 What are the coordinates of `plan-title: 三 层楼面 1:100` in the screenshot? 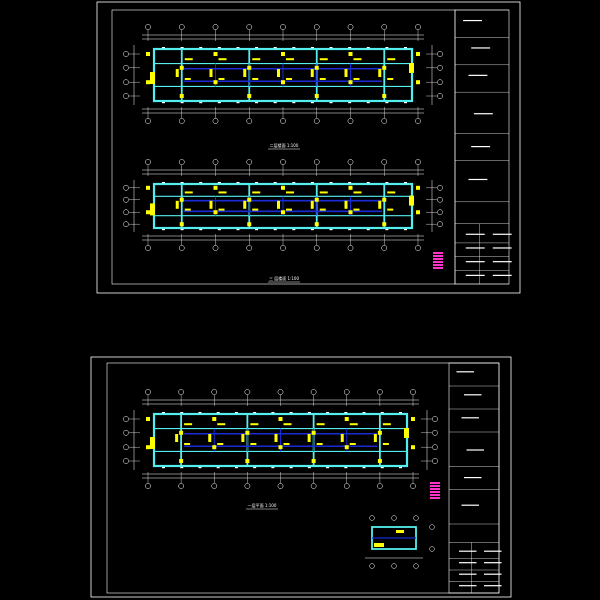 It's located at (284, 278).